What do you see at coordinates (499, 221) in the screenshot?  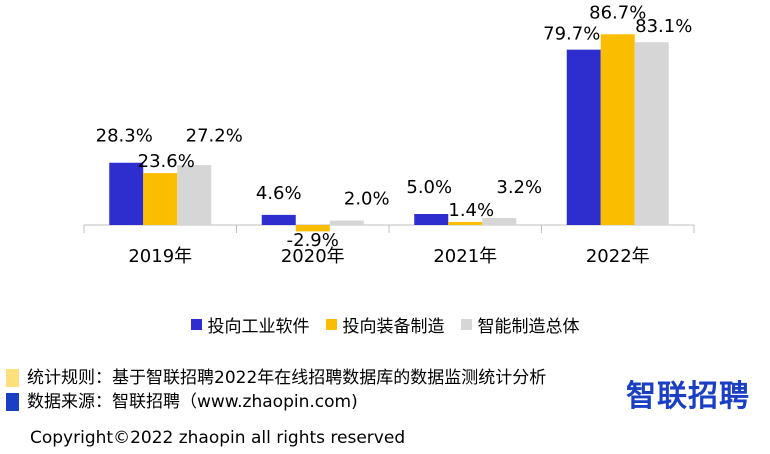 I see `bar-3-2021年` at bounding box center [499, 221].